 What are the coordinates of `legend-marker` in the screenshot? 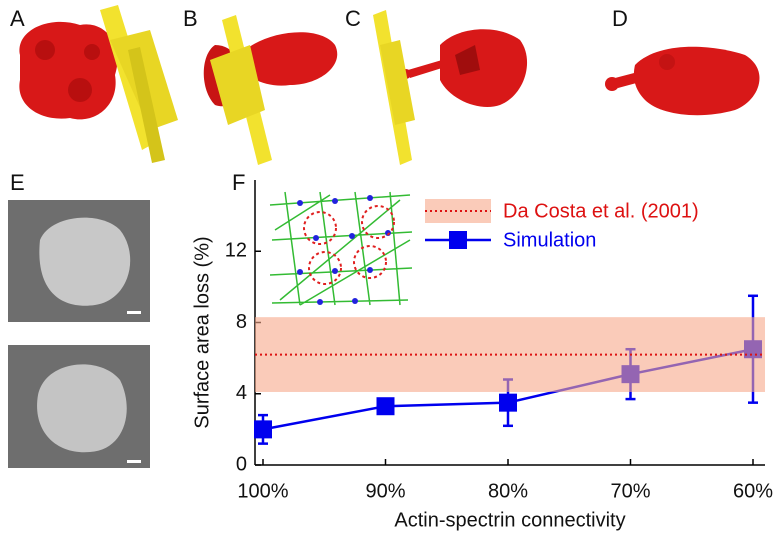 It's located at (458, 240).